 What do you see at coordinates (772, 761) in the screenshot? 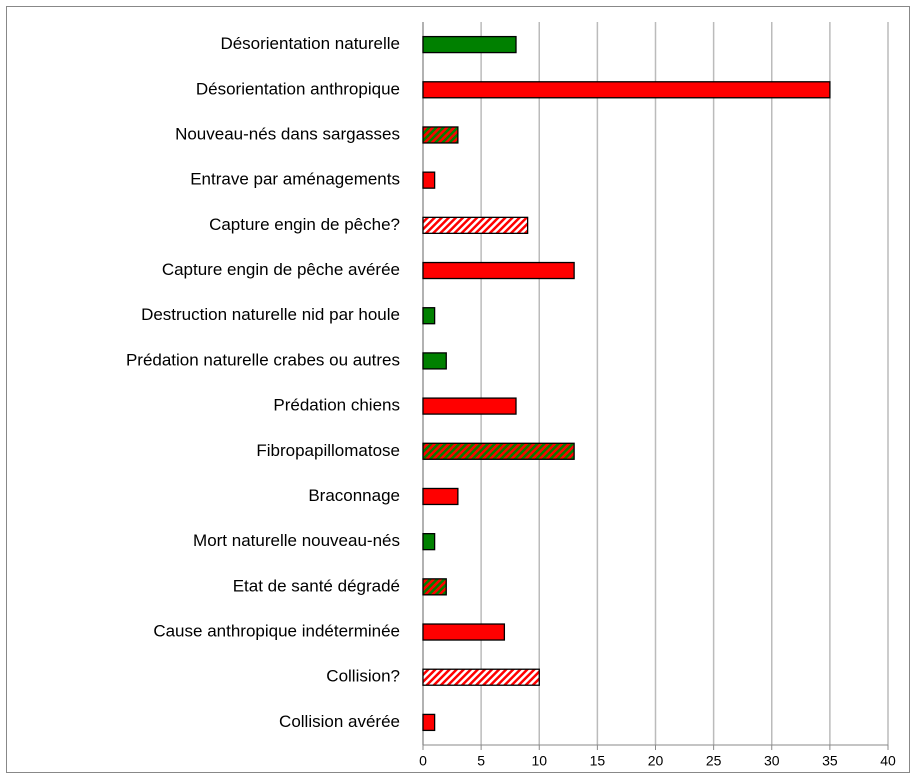
I see `x-tick-label: 30` at bounding box center [772, 761].